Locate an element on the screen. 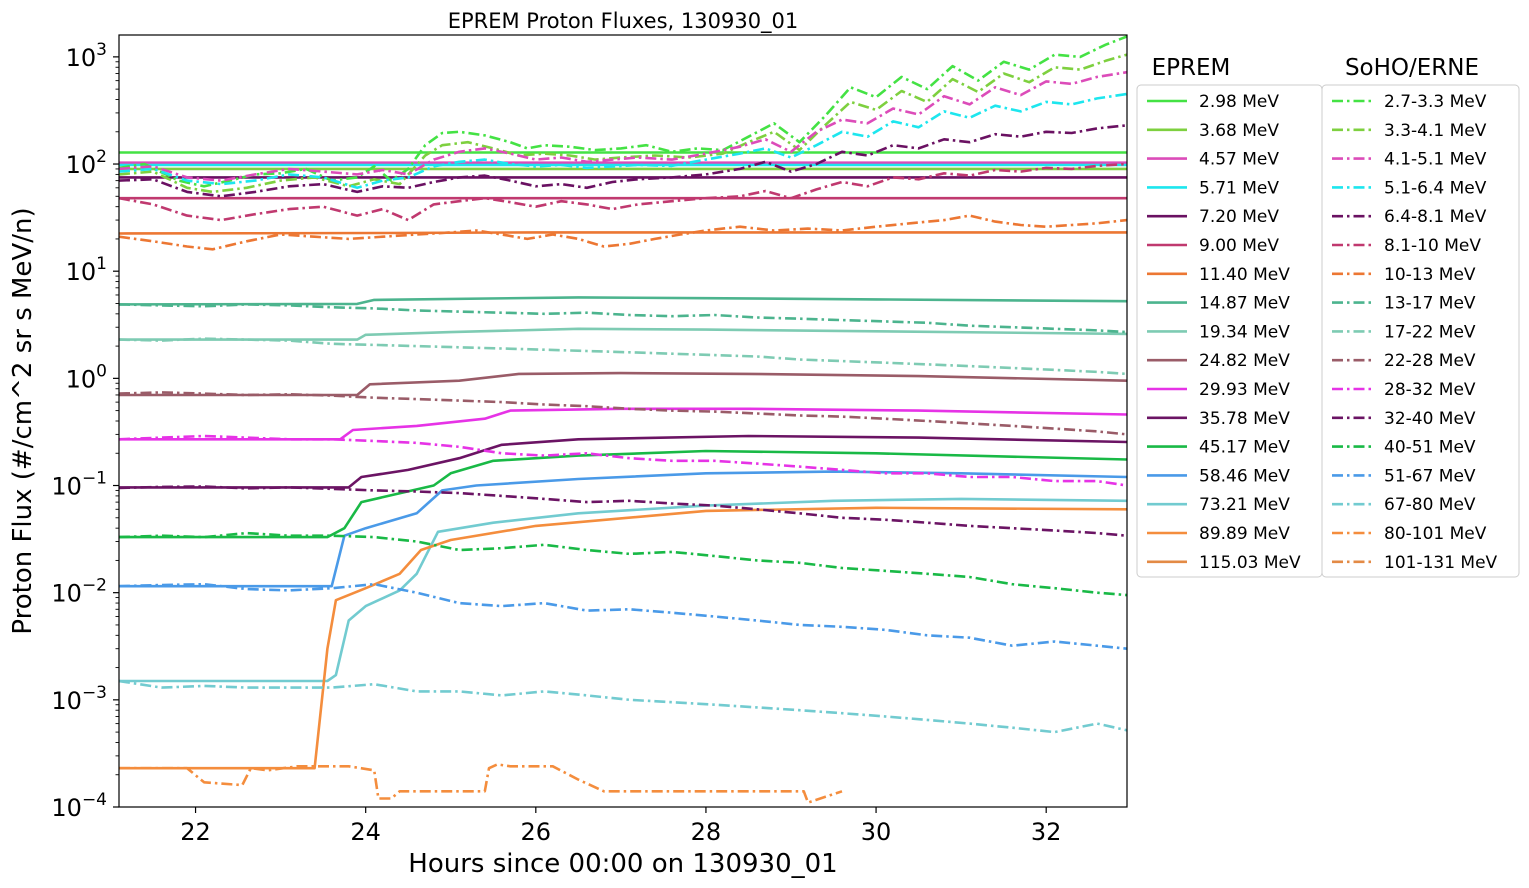 The width and height of the screenshot is (1529, 888). legend-entry: 89.89 MeV is located at coordinates (1244, 534).